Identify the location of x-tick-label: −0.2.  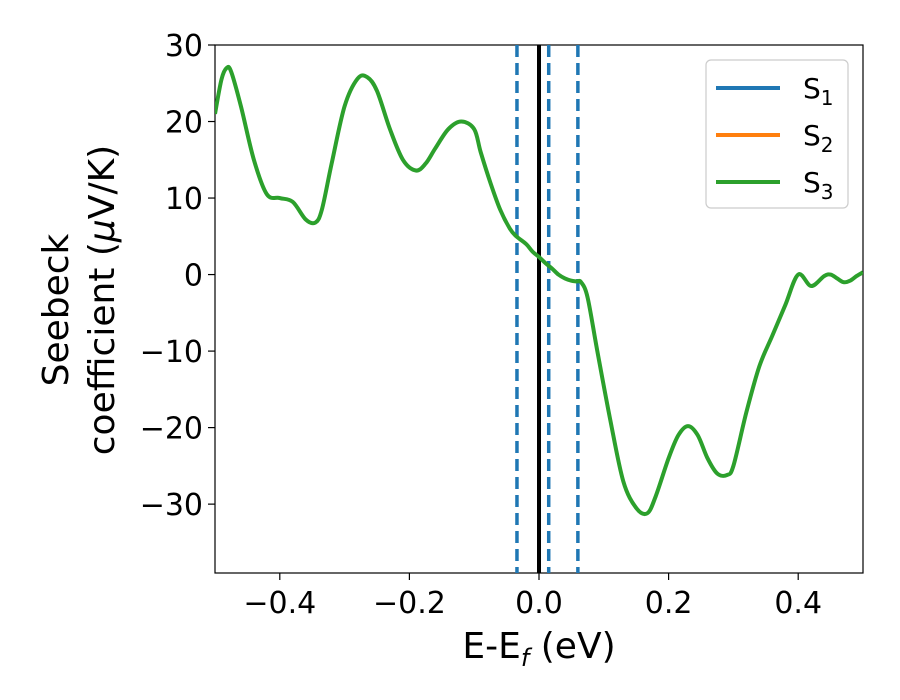
(409, 603).